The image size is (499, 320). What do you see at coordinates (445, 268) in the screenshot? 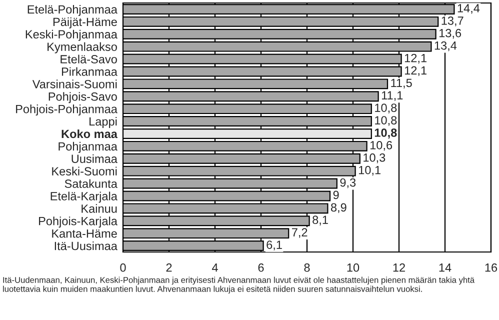
I see `x-tick-label: 14` at bounding box center [445, 268].